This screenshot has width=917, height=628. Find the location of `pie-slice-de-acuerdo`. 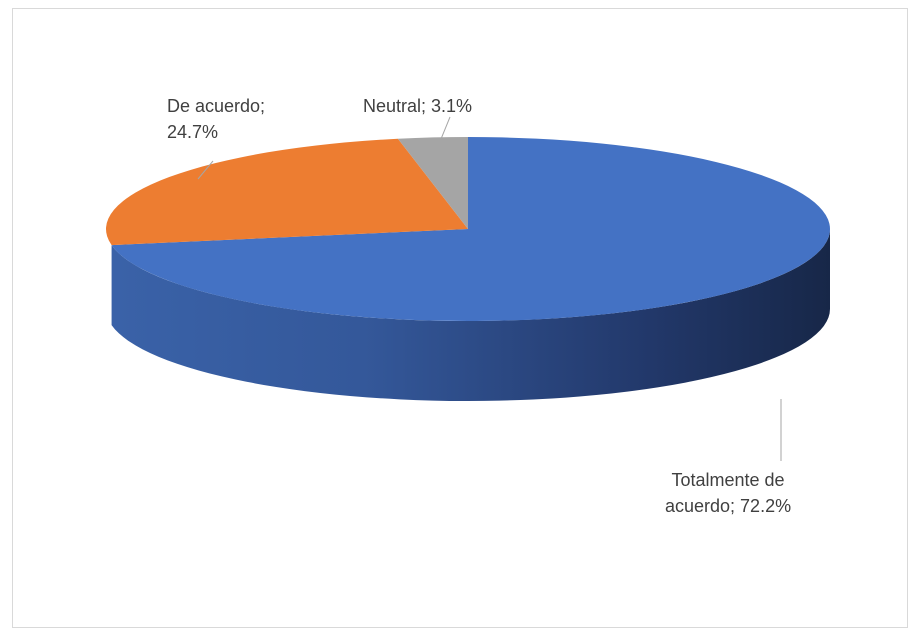

pie-slice-de-acuerdo is located at coordinates (286, 192).